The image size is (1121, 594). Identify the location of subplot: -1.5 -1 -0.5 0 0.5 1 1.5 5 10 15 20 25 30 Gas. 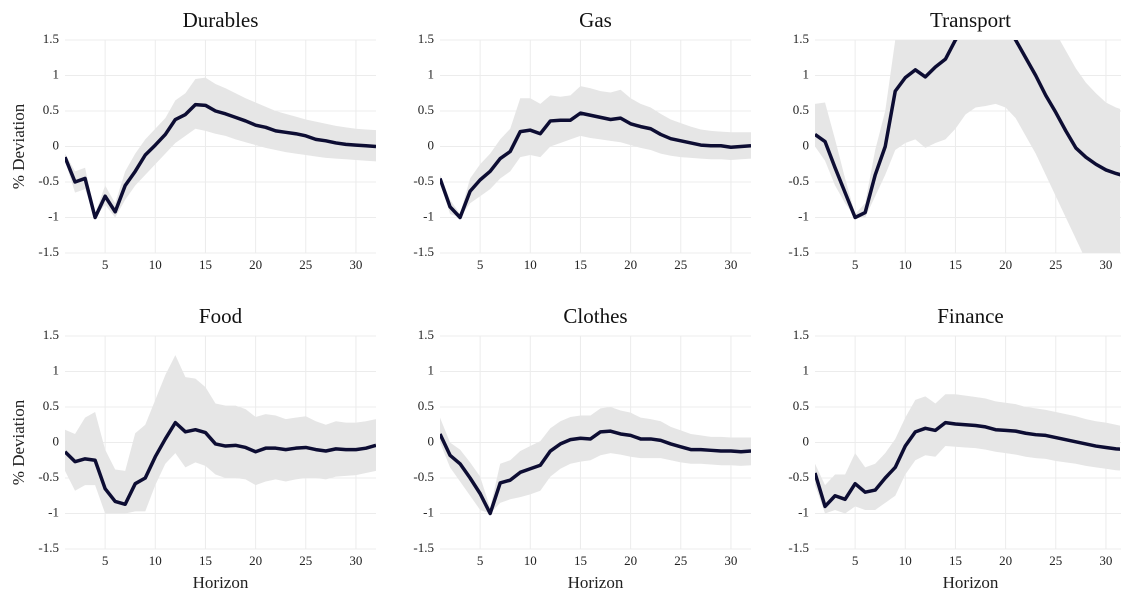
(582, 140).